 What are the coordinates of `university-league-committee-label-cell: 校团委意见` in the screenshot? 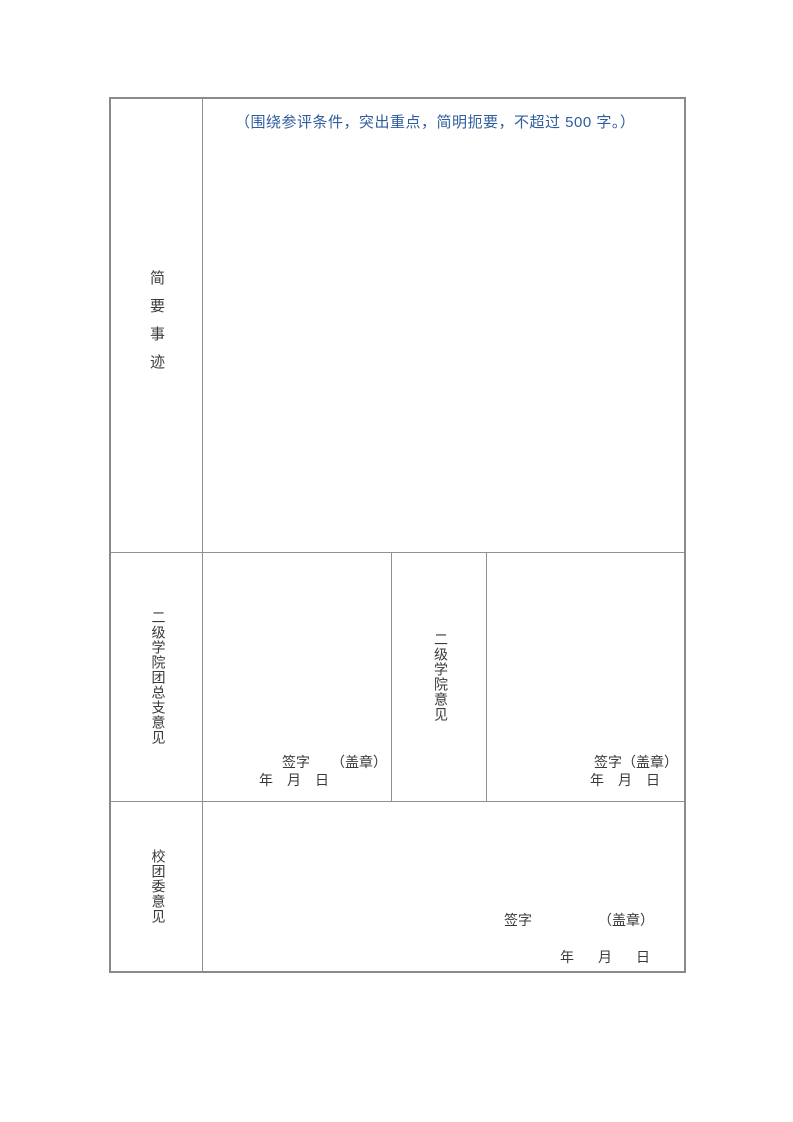 It's located at (157, 886).